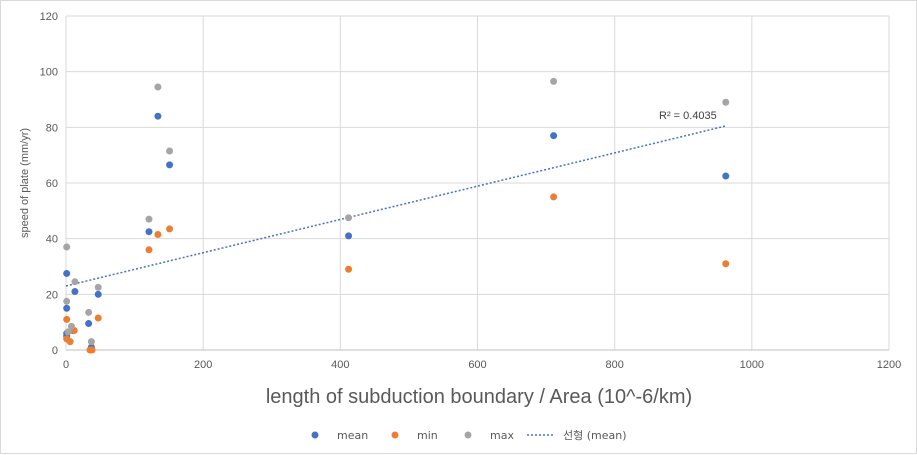 The height and width of the screenshot is (455, 917). Describe the element at coordinates (340, 365) in the screenshot. I see `x-tick-label: 400` at that location.